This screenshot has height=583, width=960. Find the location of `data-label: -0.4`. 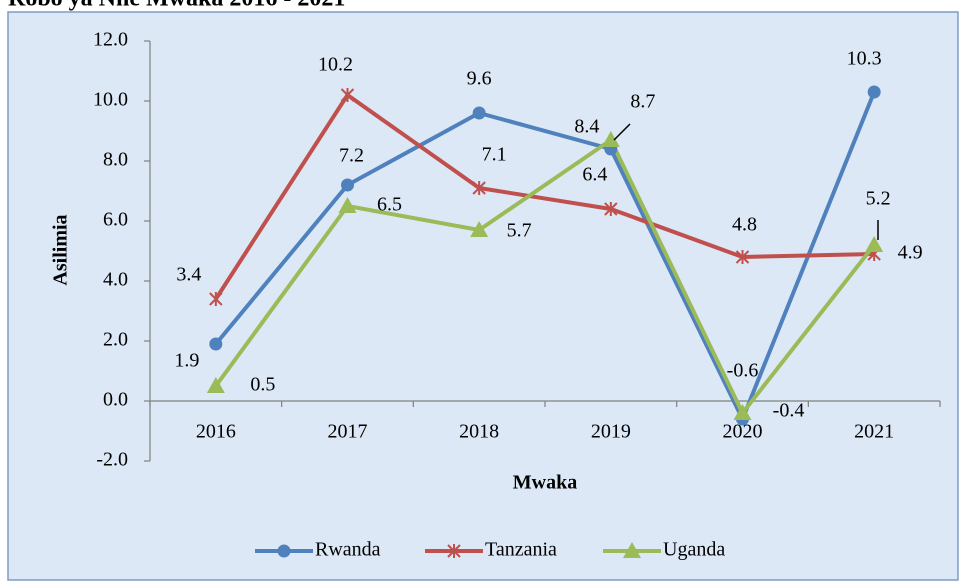

data-label: -0.4 is located at coordinates (789, 411).